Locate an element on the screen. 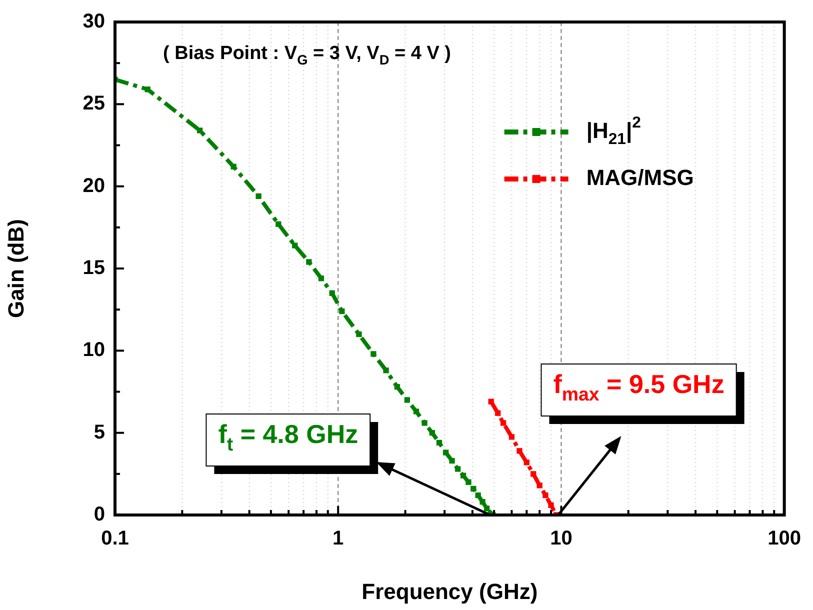 The height and width of the screenshot is (610, 813). x-tick-label: 100 is located at coordinates (785, 539).